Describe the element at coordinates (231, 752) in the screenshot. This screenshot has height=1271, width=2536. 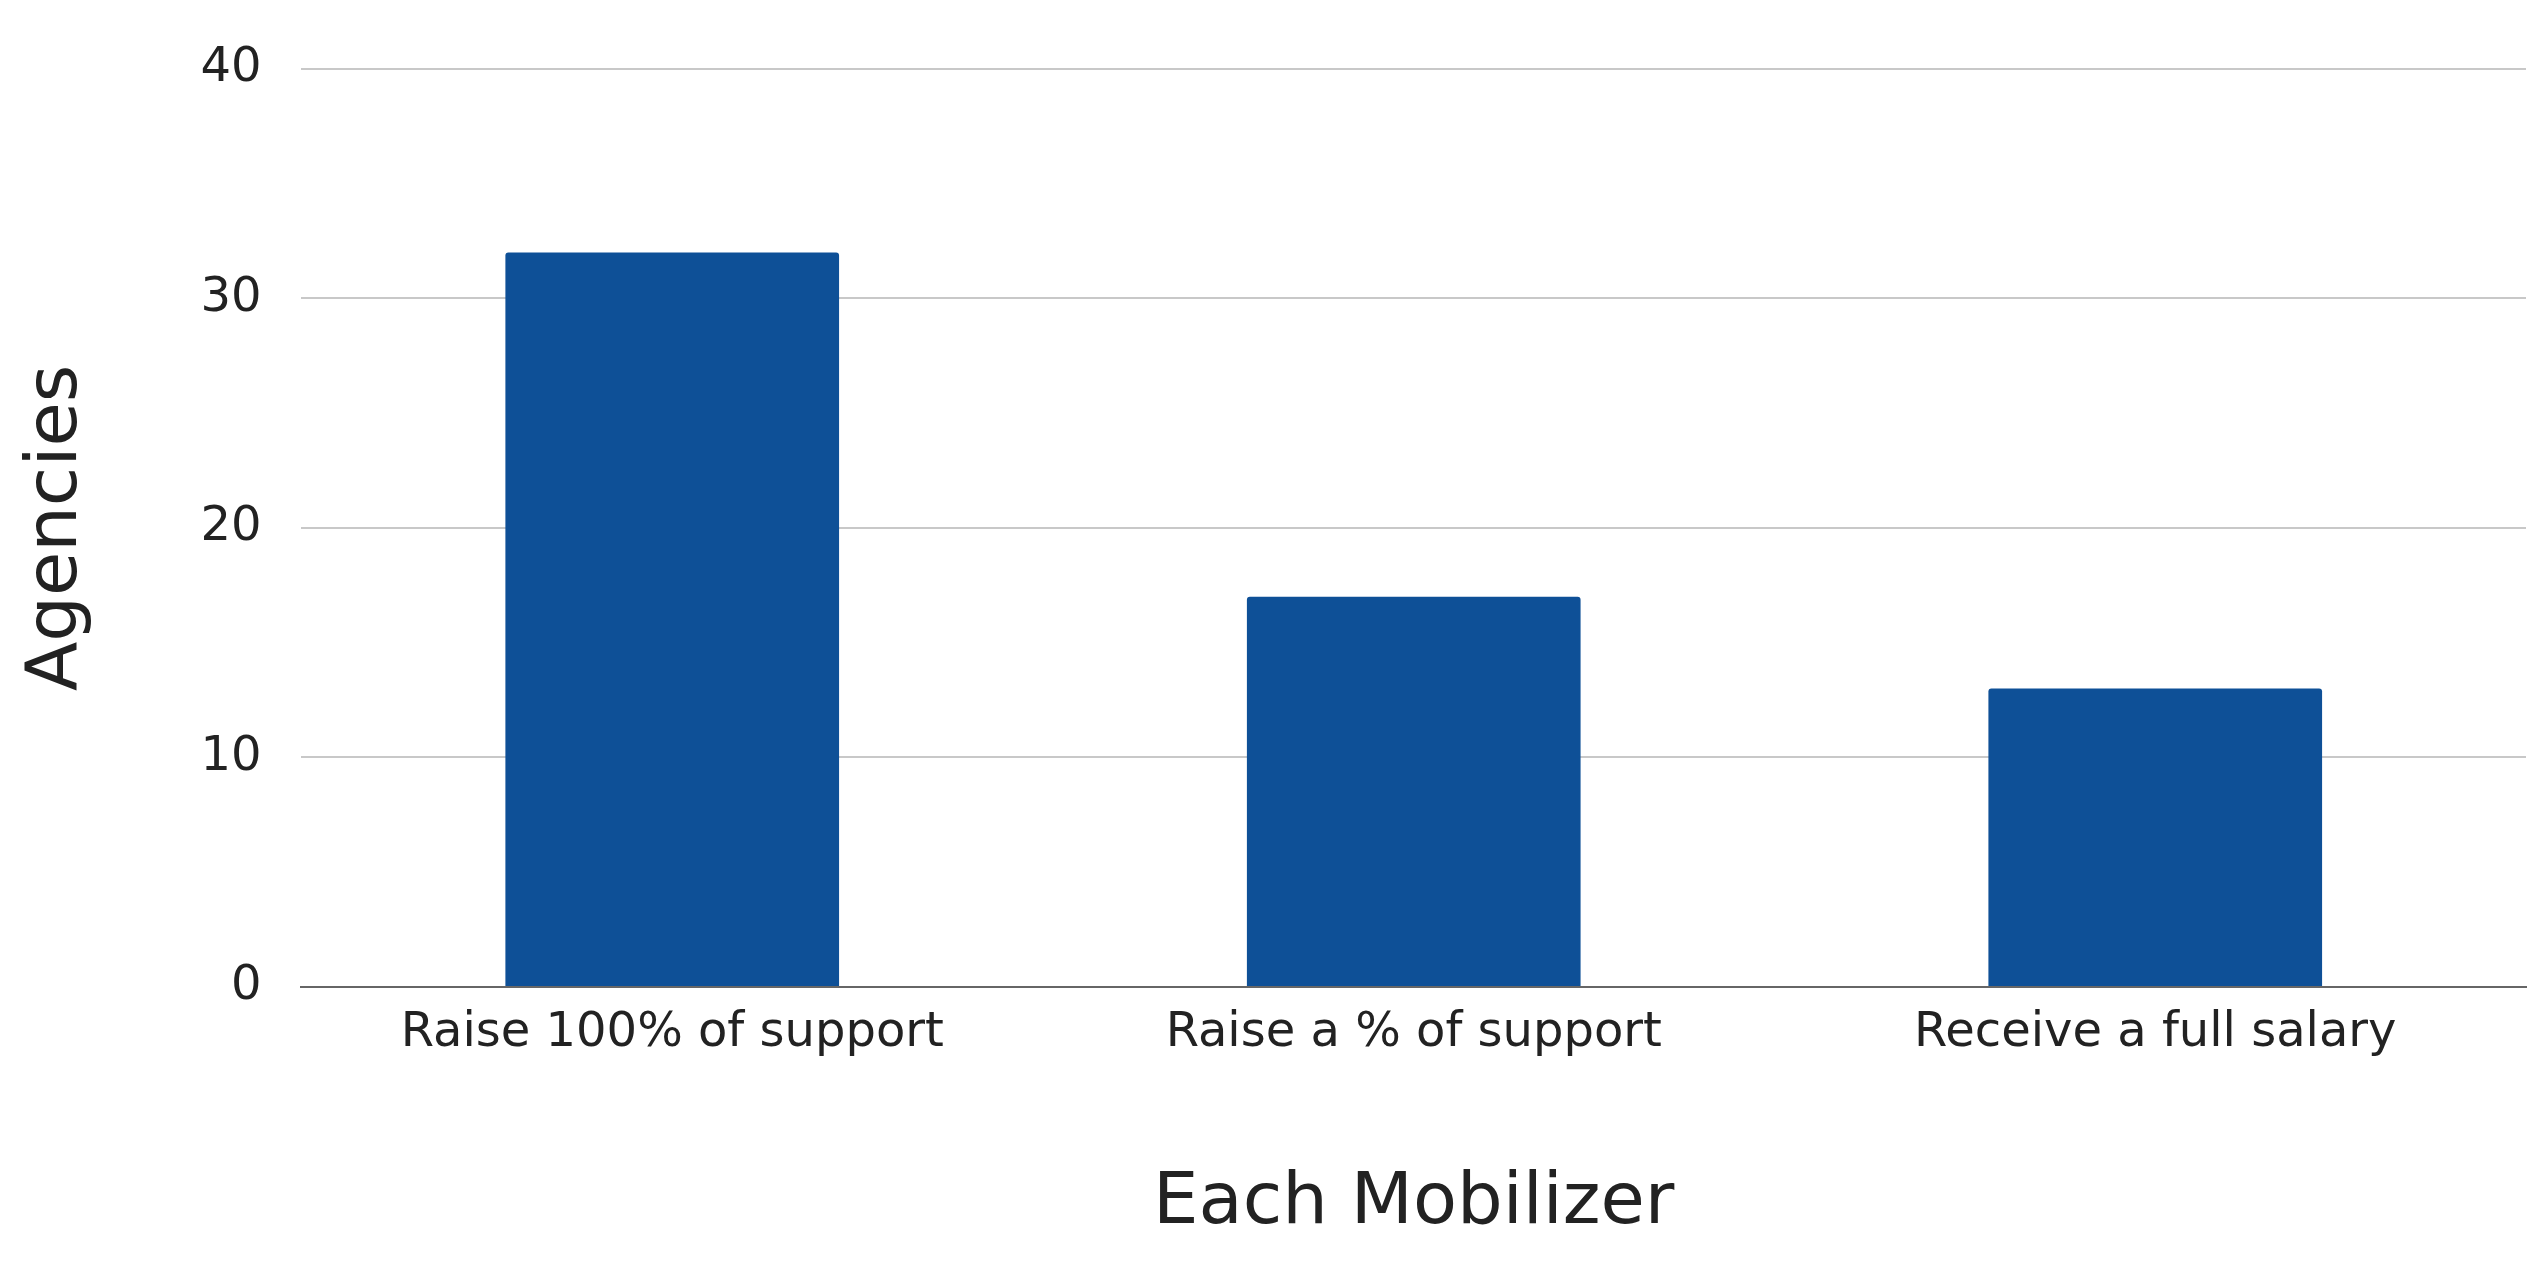
I see `y-tick-label: 10` at that location.